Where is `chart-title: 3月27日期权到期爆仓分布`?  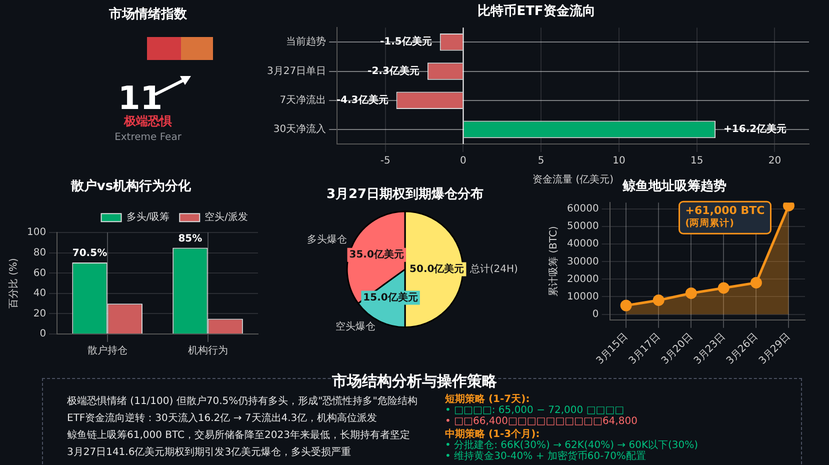 chart-title: 3月27日期权到期爆仓分布 is located at coordinates (405, 194).